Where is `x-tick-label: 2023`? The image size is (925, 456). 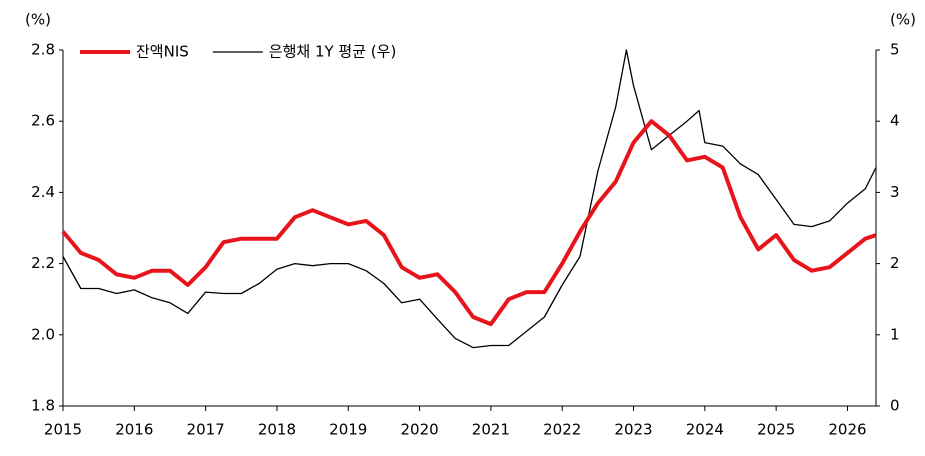 x-tick-label: 2023 is located at coordinates (633, 430).